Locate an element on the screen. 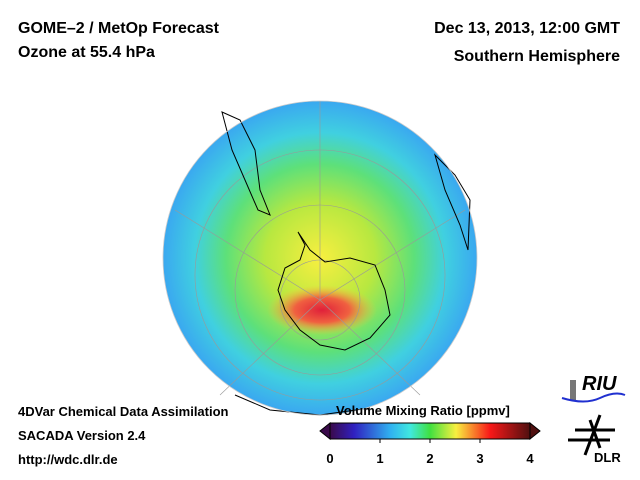 This screenshot has height=480, width=640. africa-outline is located at coordinates (452, 202).